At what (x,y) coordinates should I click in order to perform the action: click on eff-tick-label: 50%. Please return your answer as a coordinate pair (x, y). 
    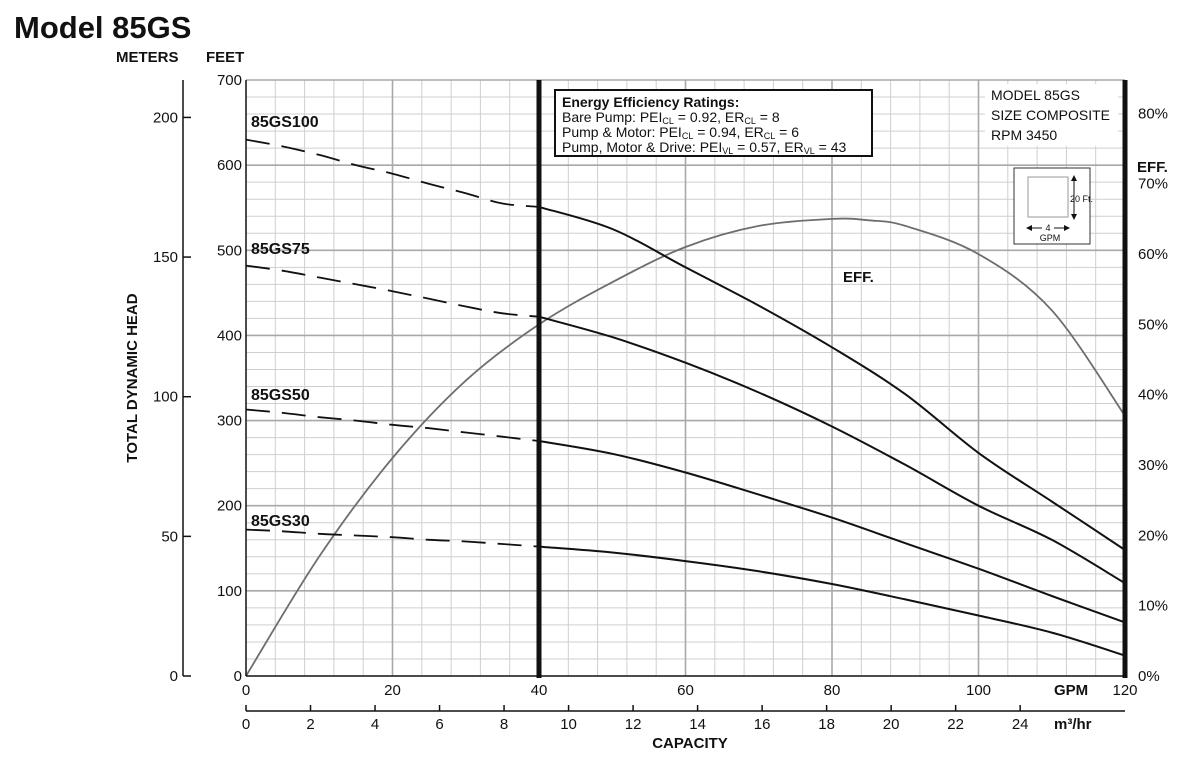
    Looking at the image, I should click on (1153, 324).